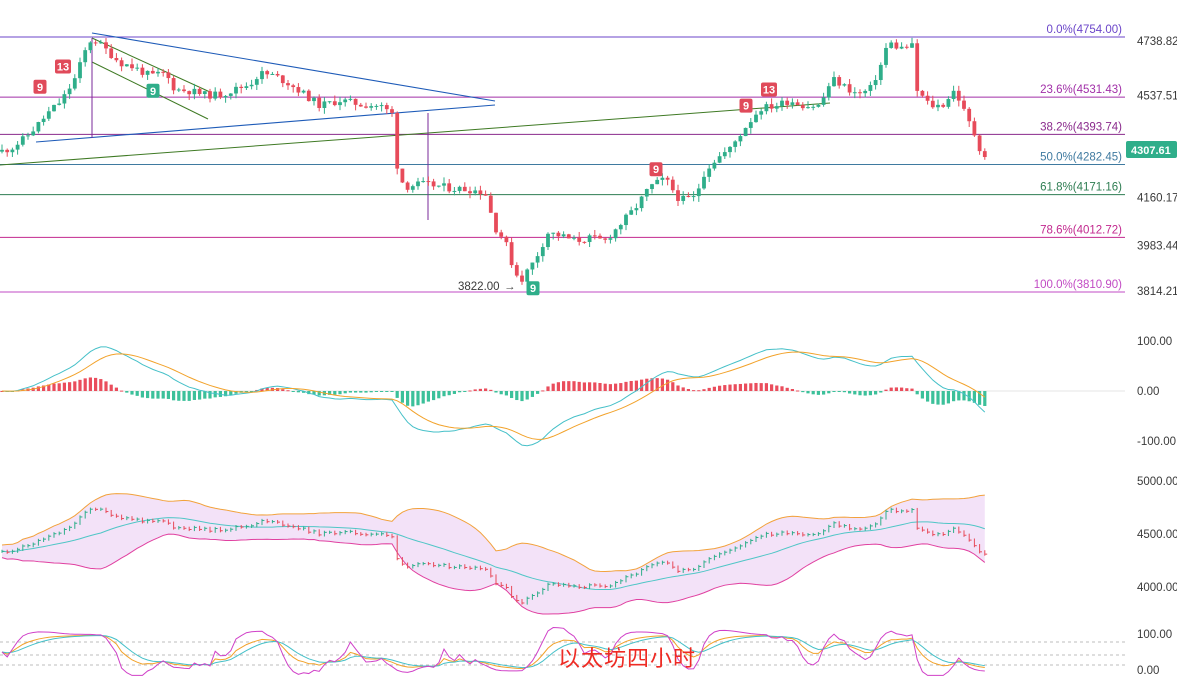 The image size is (1177, 676). I want to click on kdj-d-line, so click(493, 651).